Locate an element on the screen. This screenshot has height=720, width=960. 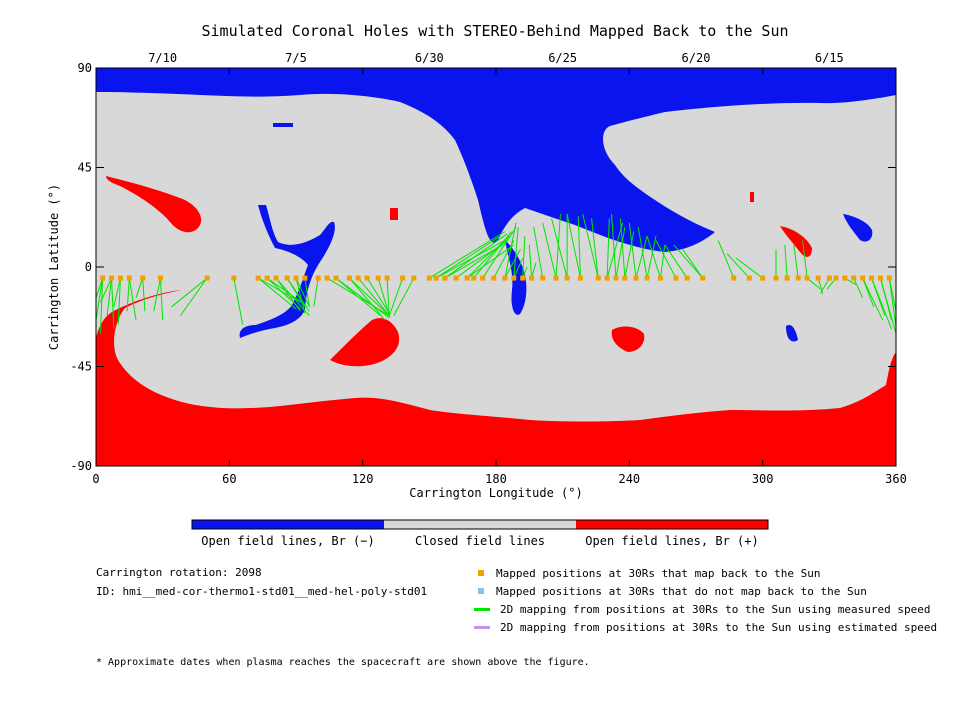
top-date-label: 6/30 is located at coordinates (429, 58).